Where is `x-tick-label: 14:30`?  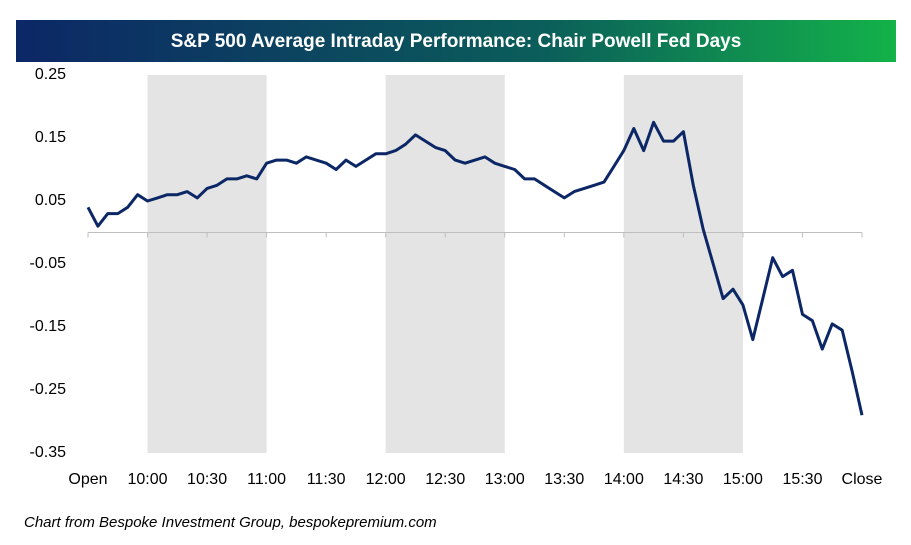 x-tick-label: 14:30 is located at coordinates (683, 479).